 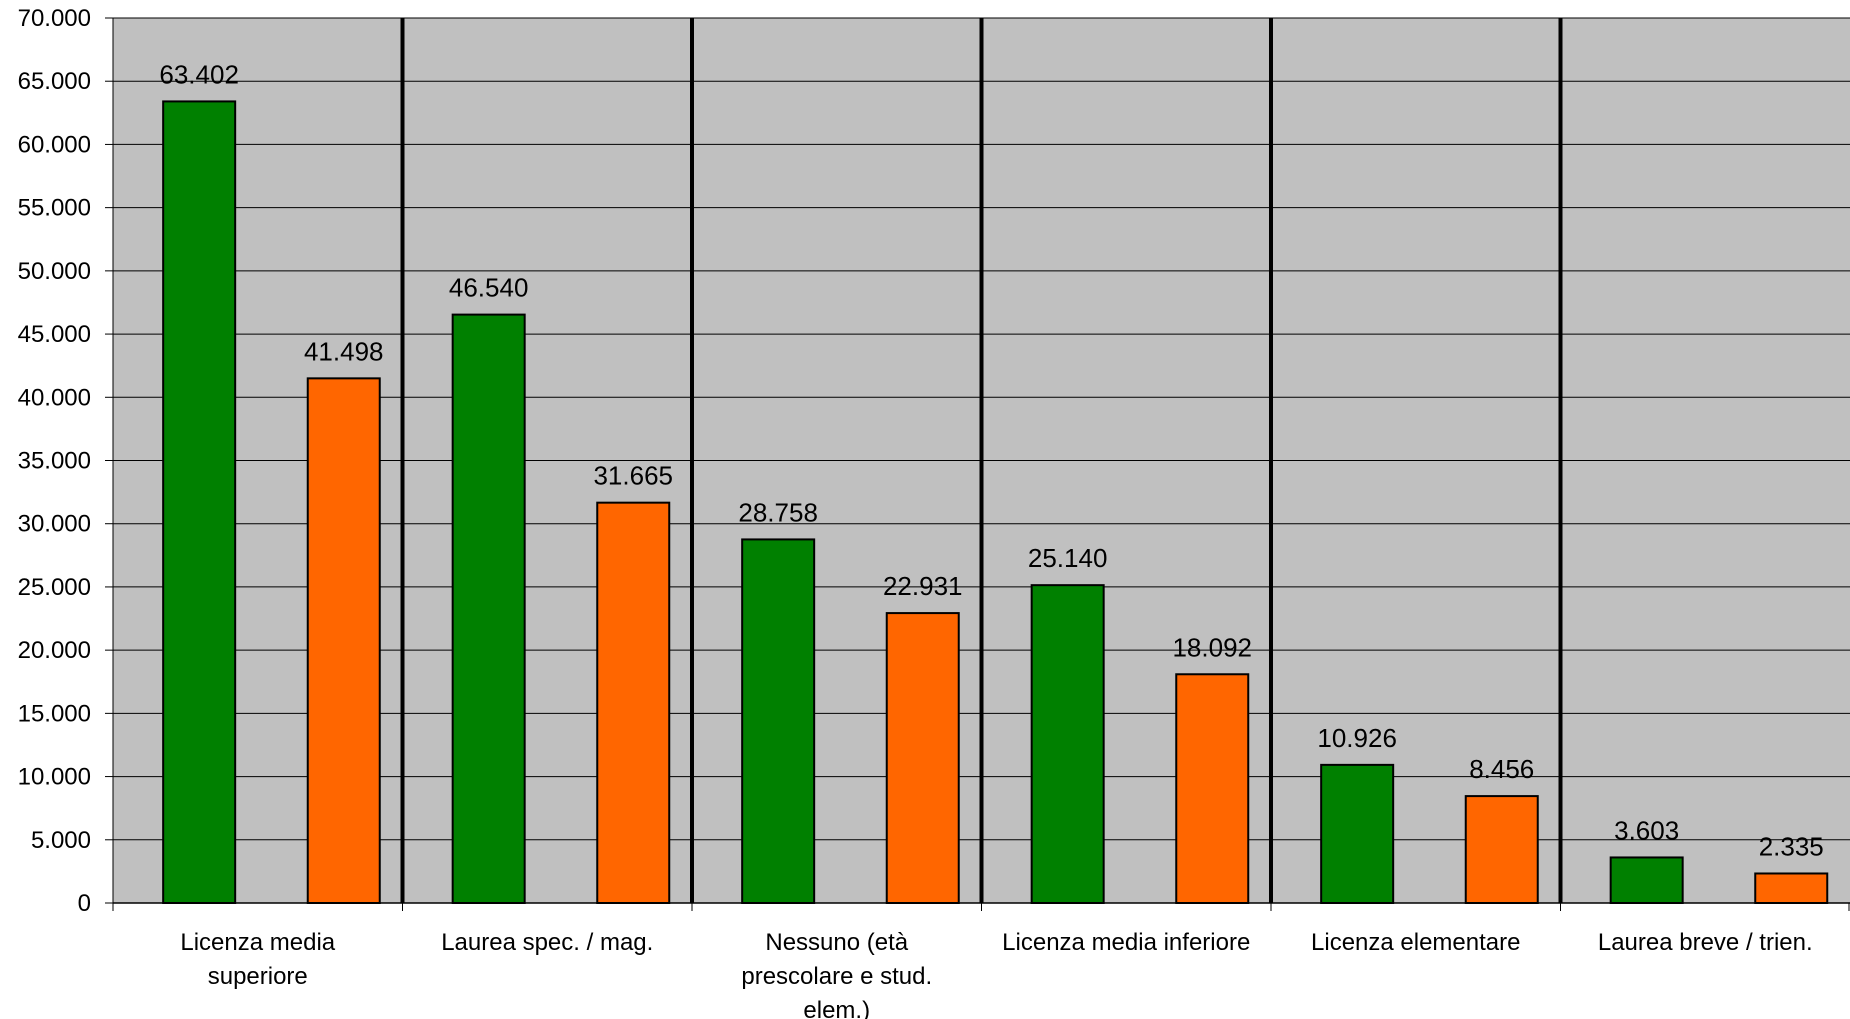 What do you see at coordinates (54, 271) in the screenshot?
I see `y-tick-label: 50.000` at bounding box center [54, 271].